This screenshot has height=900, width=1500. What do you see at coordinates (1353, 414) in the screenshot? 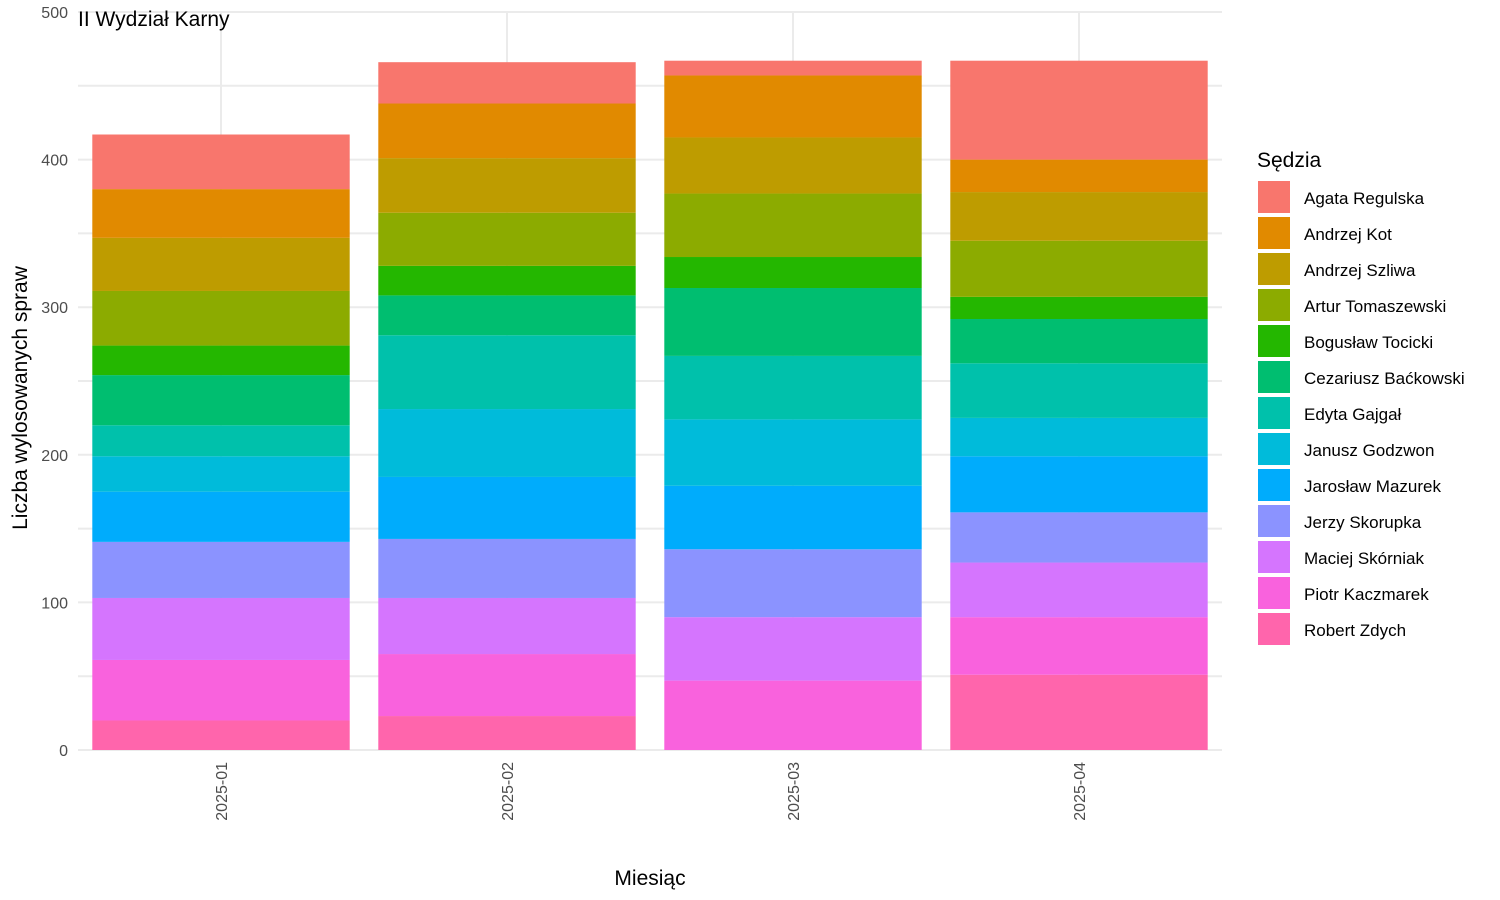
I see `legend-label: Edyta Gajgał` at bounding box center [1353, 414].